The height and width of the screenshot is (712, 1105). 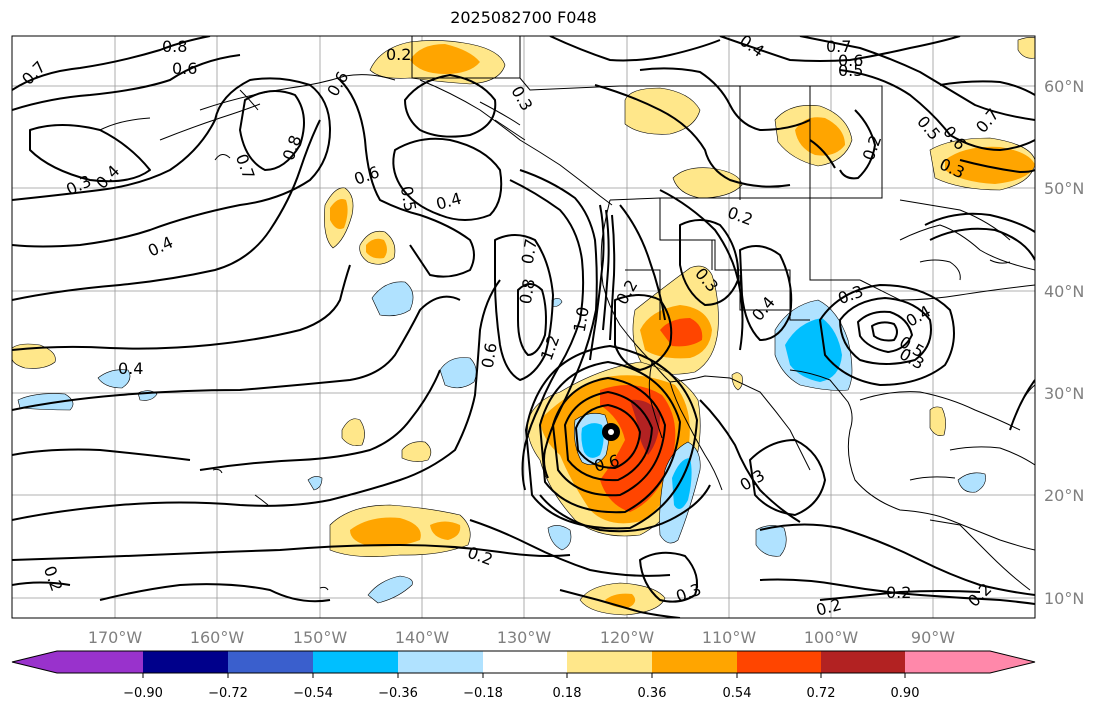 I want to click on lat-label: 60°N, so click(x=1064, y=86).